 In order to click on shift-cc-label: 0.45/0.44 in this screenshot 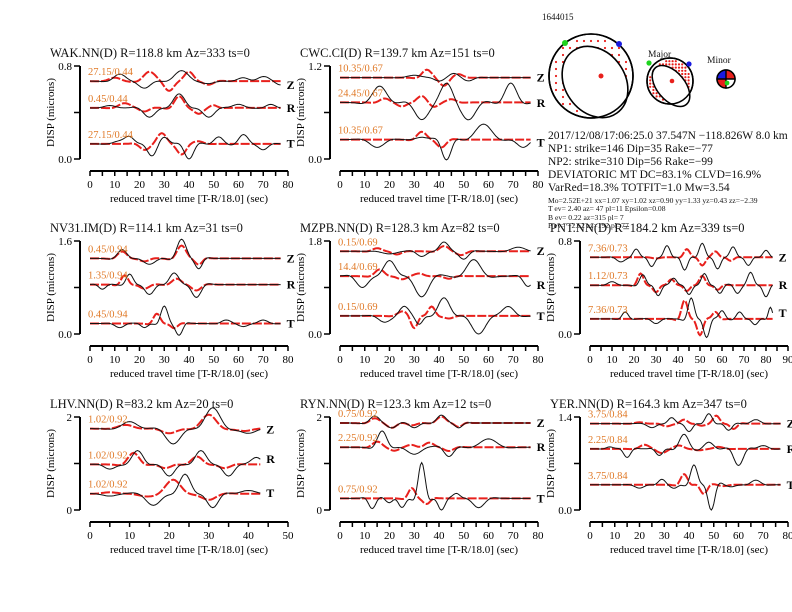, I will do `click(108, 99)`.